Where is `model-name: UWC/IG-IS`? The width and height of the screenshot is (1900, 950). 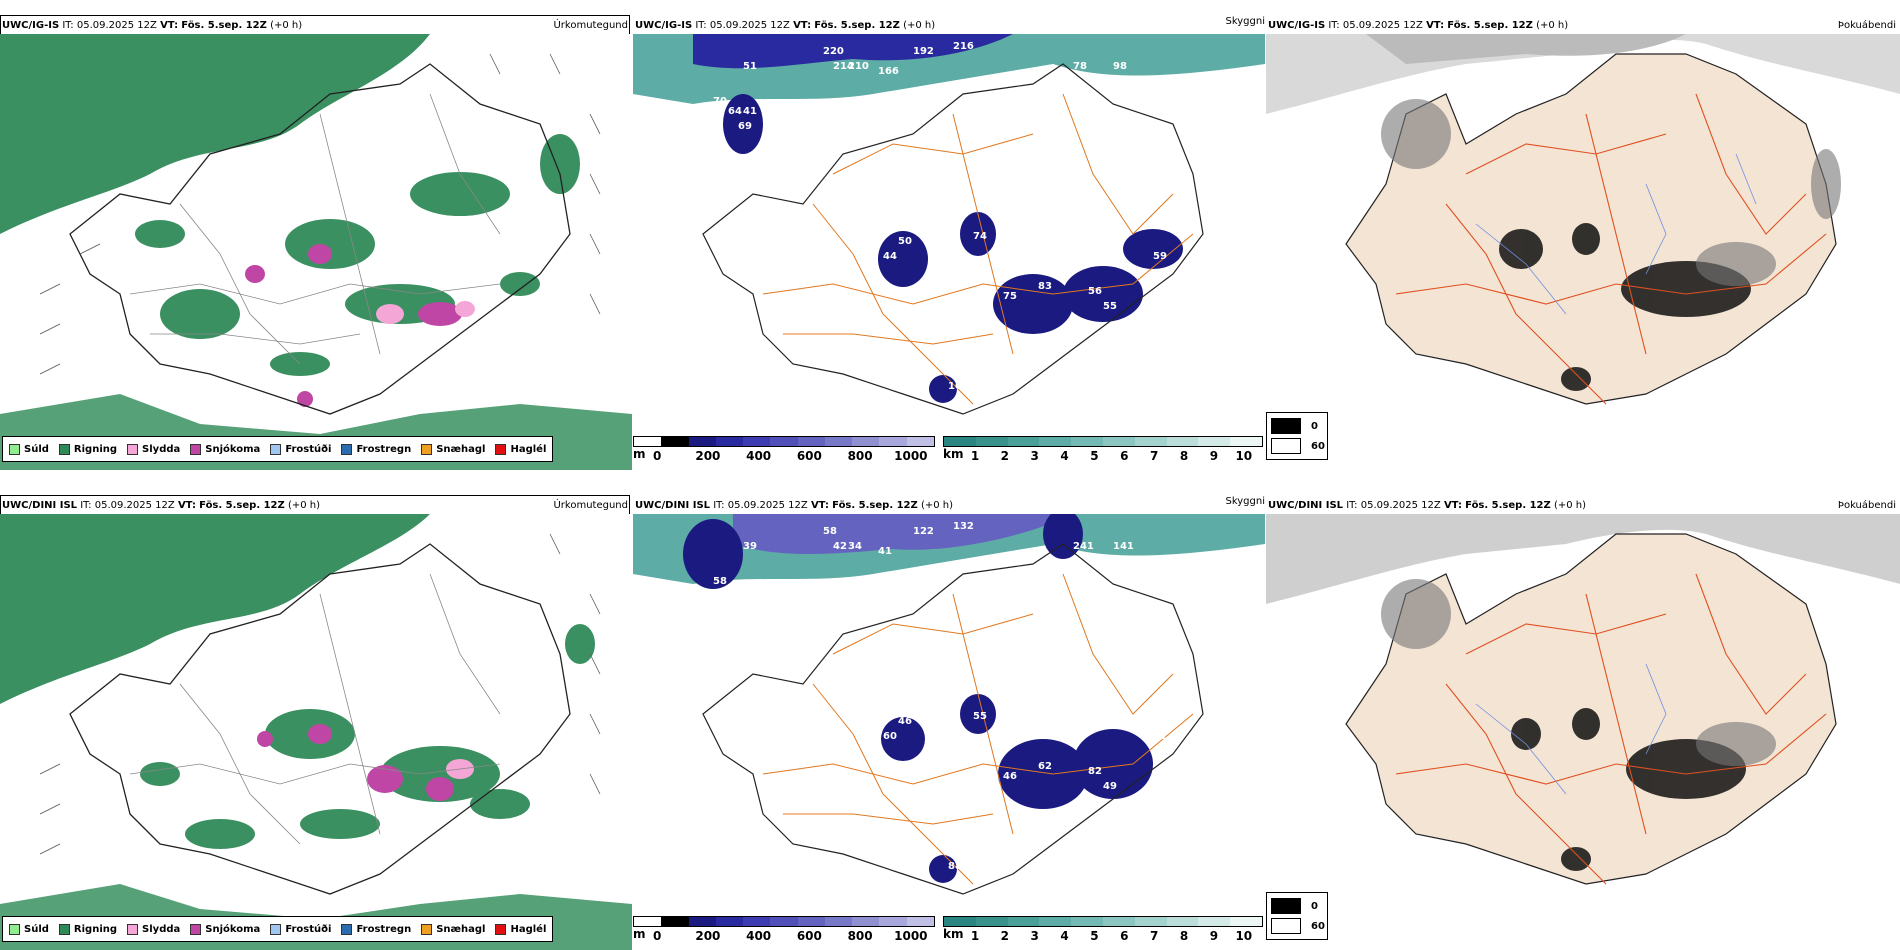 model-name: UWC/IG-IS is located at coordinates (31, 25).